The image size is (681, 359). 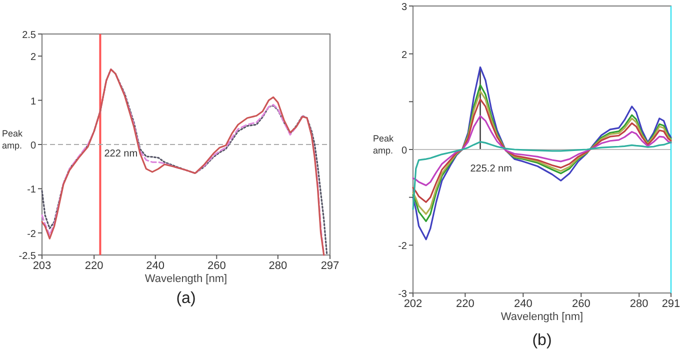 I want to click on y-tick-label: -2.5, so click(x=27, y=256).